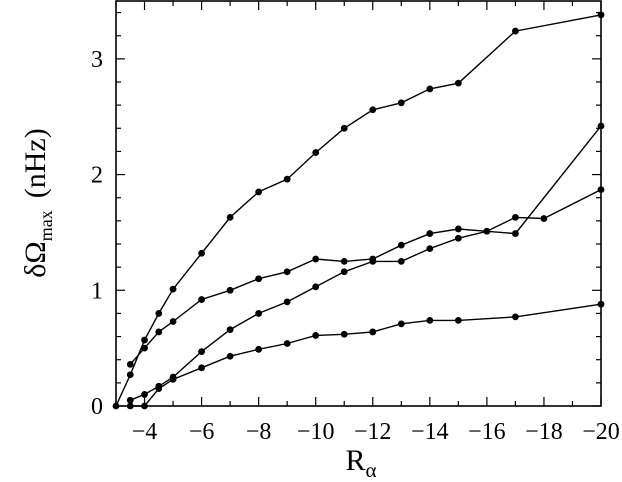 The width and height of the screenshot is (622, 482). I want to click on x-axis-title-main: R, so click(355, 460).